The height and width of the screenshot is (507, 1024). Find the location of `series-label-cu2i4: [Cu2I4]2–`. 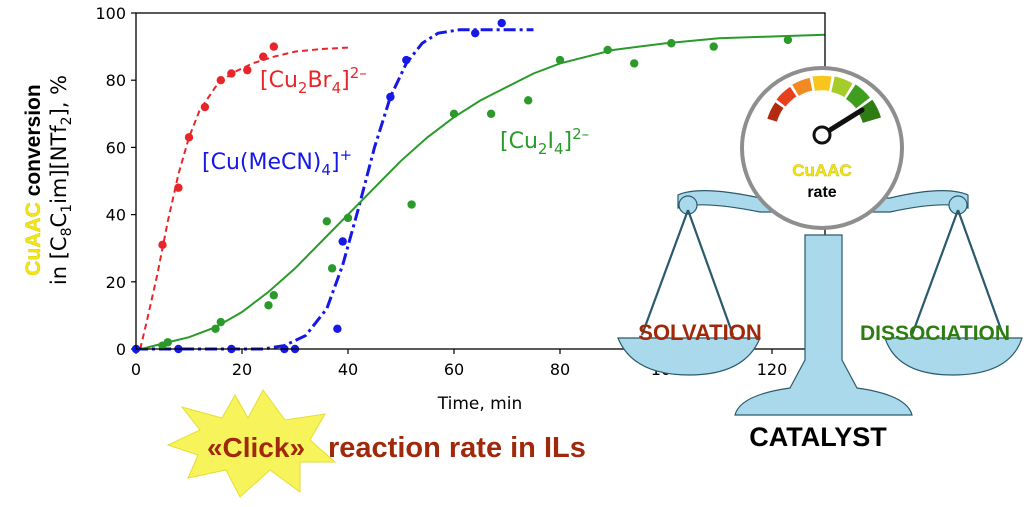

series-label-cu2i4: [Cu2I4]2– is located at coordinates (544, 141).